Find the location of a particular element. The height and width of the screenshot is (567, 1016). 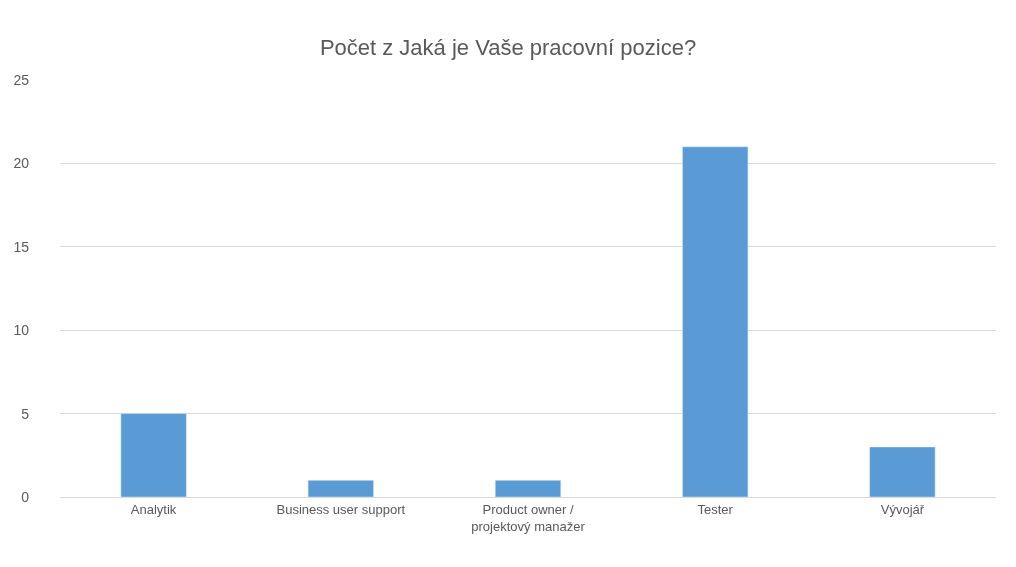

x-tick-label: Tester is located at coordinates (715, 509).